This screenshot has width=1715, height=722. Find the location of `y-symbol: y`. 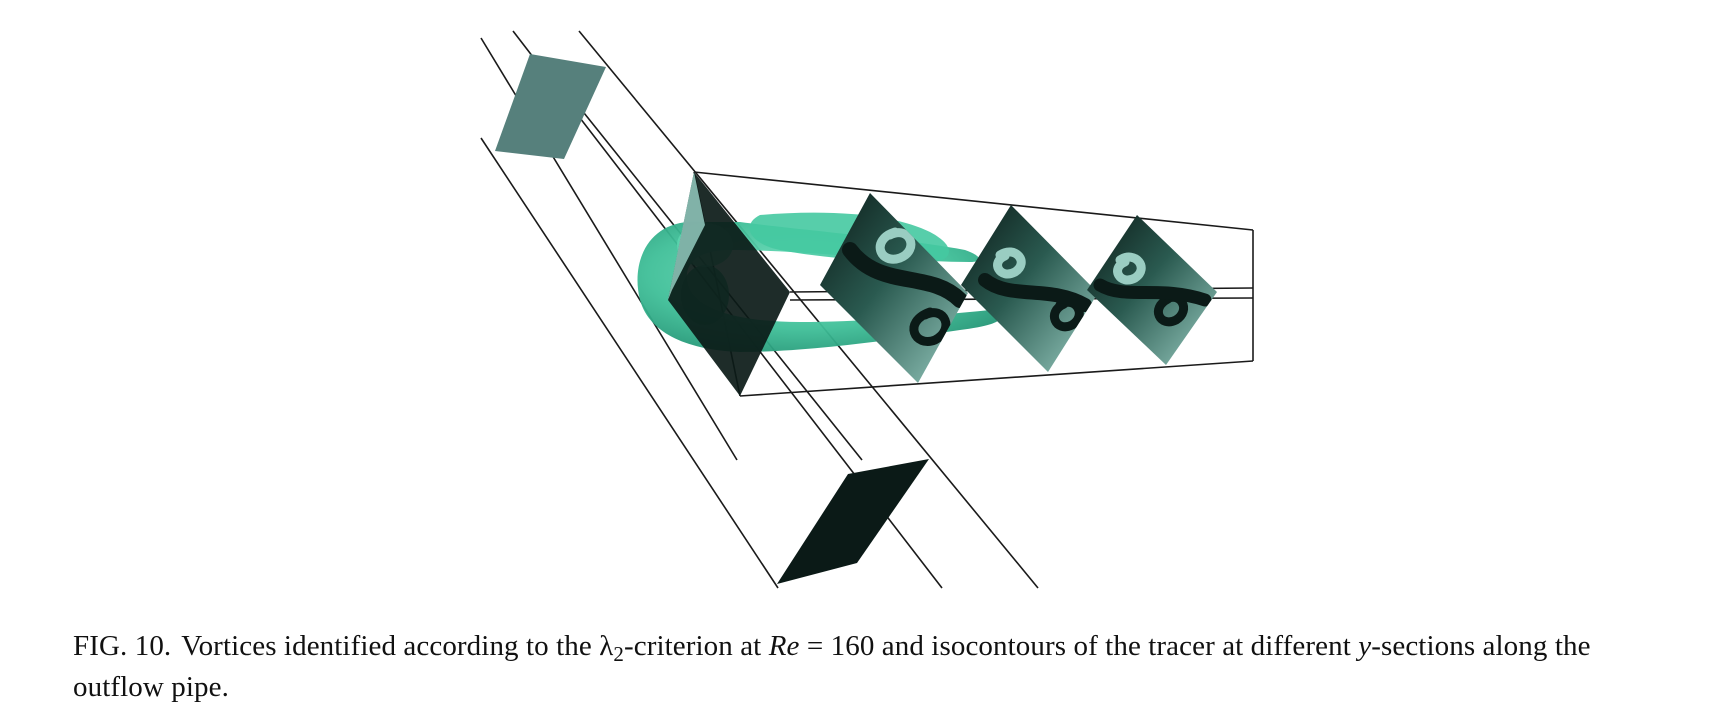

y-symbol: y is located at coordinates (1365, 646).